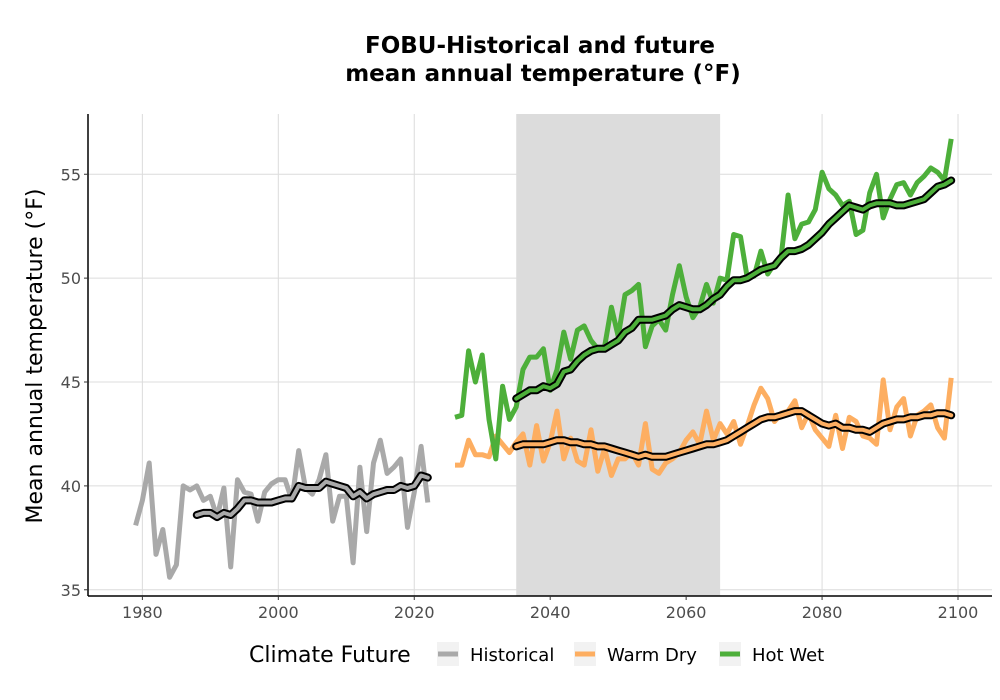 The image size is (1000, 700). I want to click on series-warm-dry, so click(704, 427).